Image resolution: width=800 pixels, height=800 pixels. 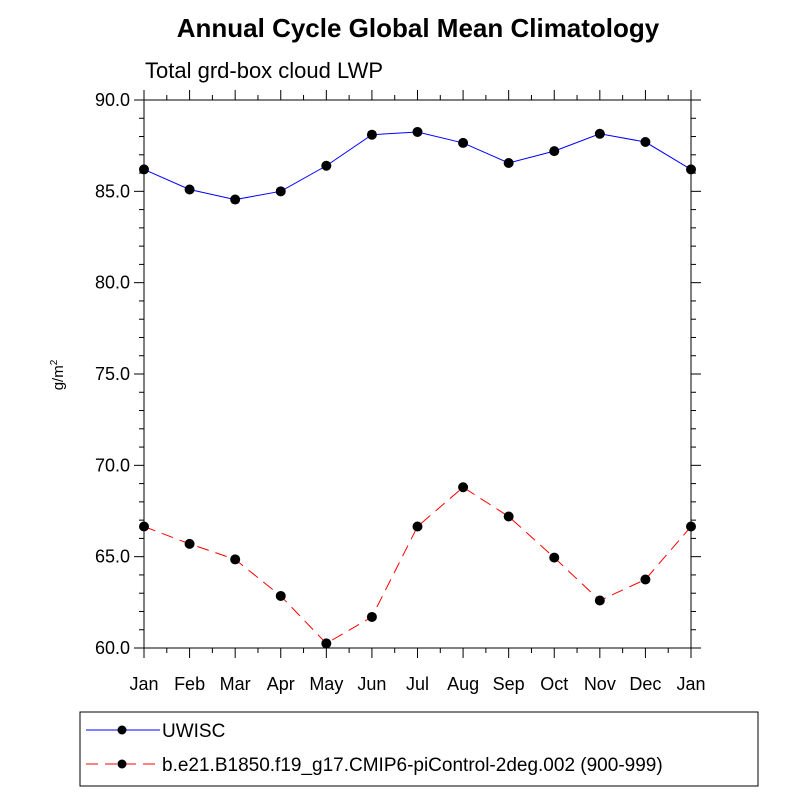 I want to click on x-tick-label: Jun, so click(x=371, y=684).